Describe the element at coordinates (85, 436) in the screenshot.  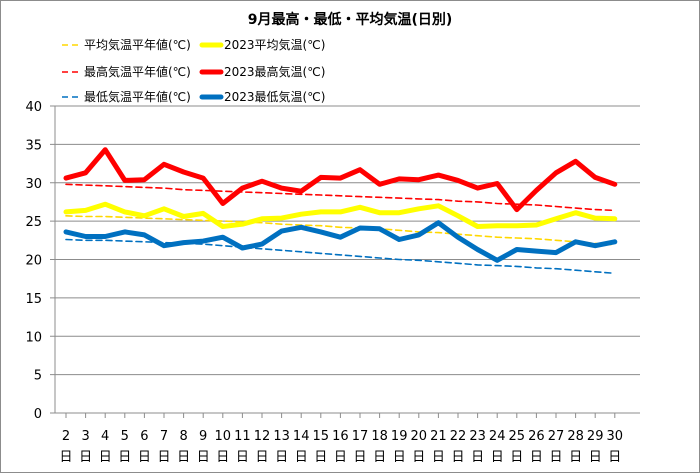
I see `x-tick-label: 3` at that location.